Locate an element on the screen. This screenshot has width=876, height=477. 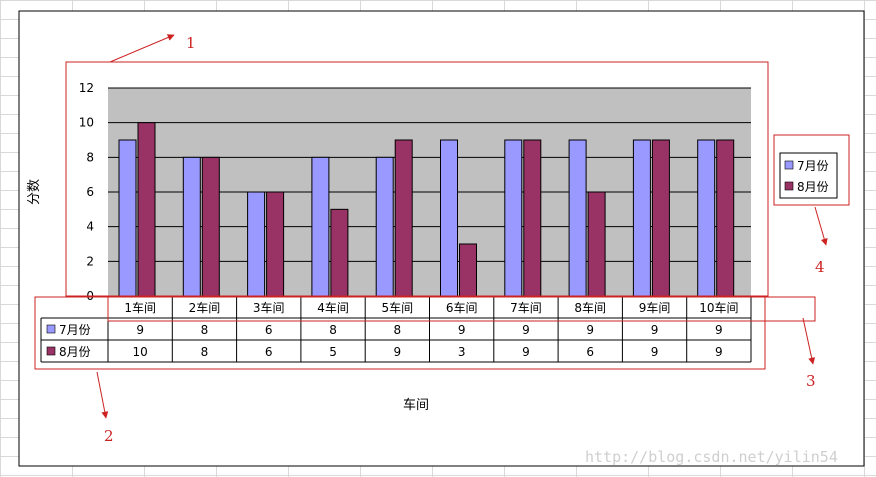
table-swatch-8月份 is located at coordinates (51, 351).